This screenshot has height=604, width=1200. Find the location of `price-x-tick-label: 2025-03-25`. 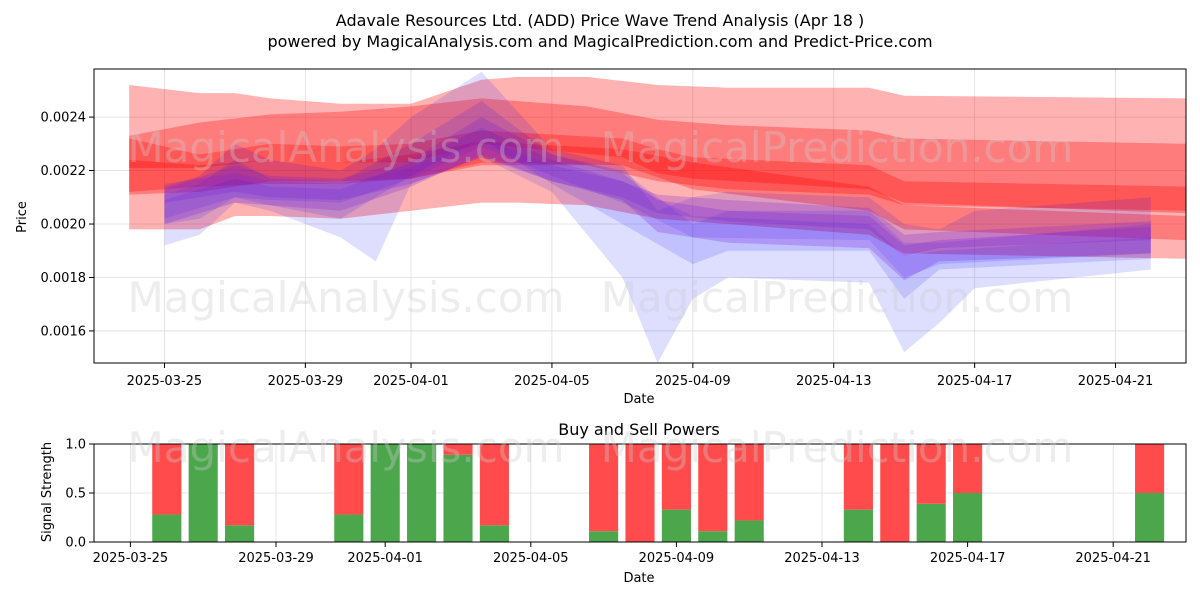

price-x-tick-label: 2025-03-25 is located at coordinates (165, 381).